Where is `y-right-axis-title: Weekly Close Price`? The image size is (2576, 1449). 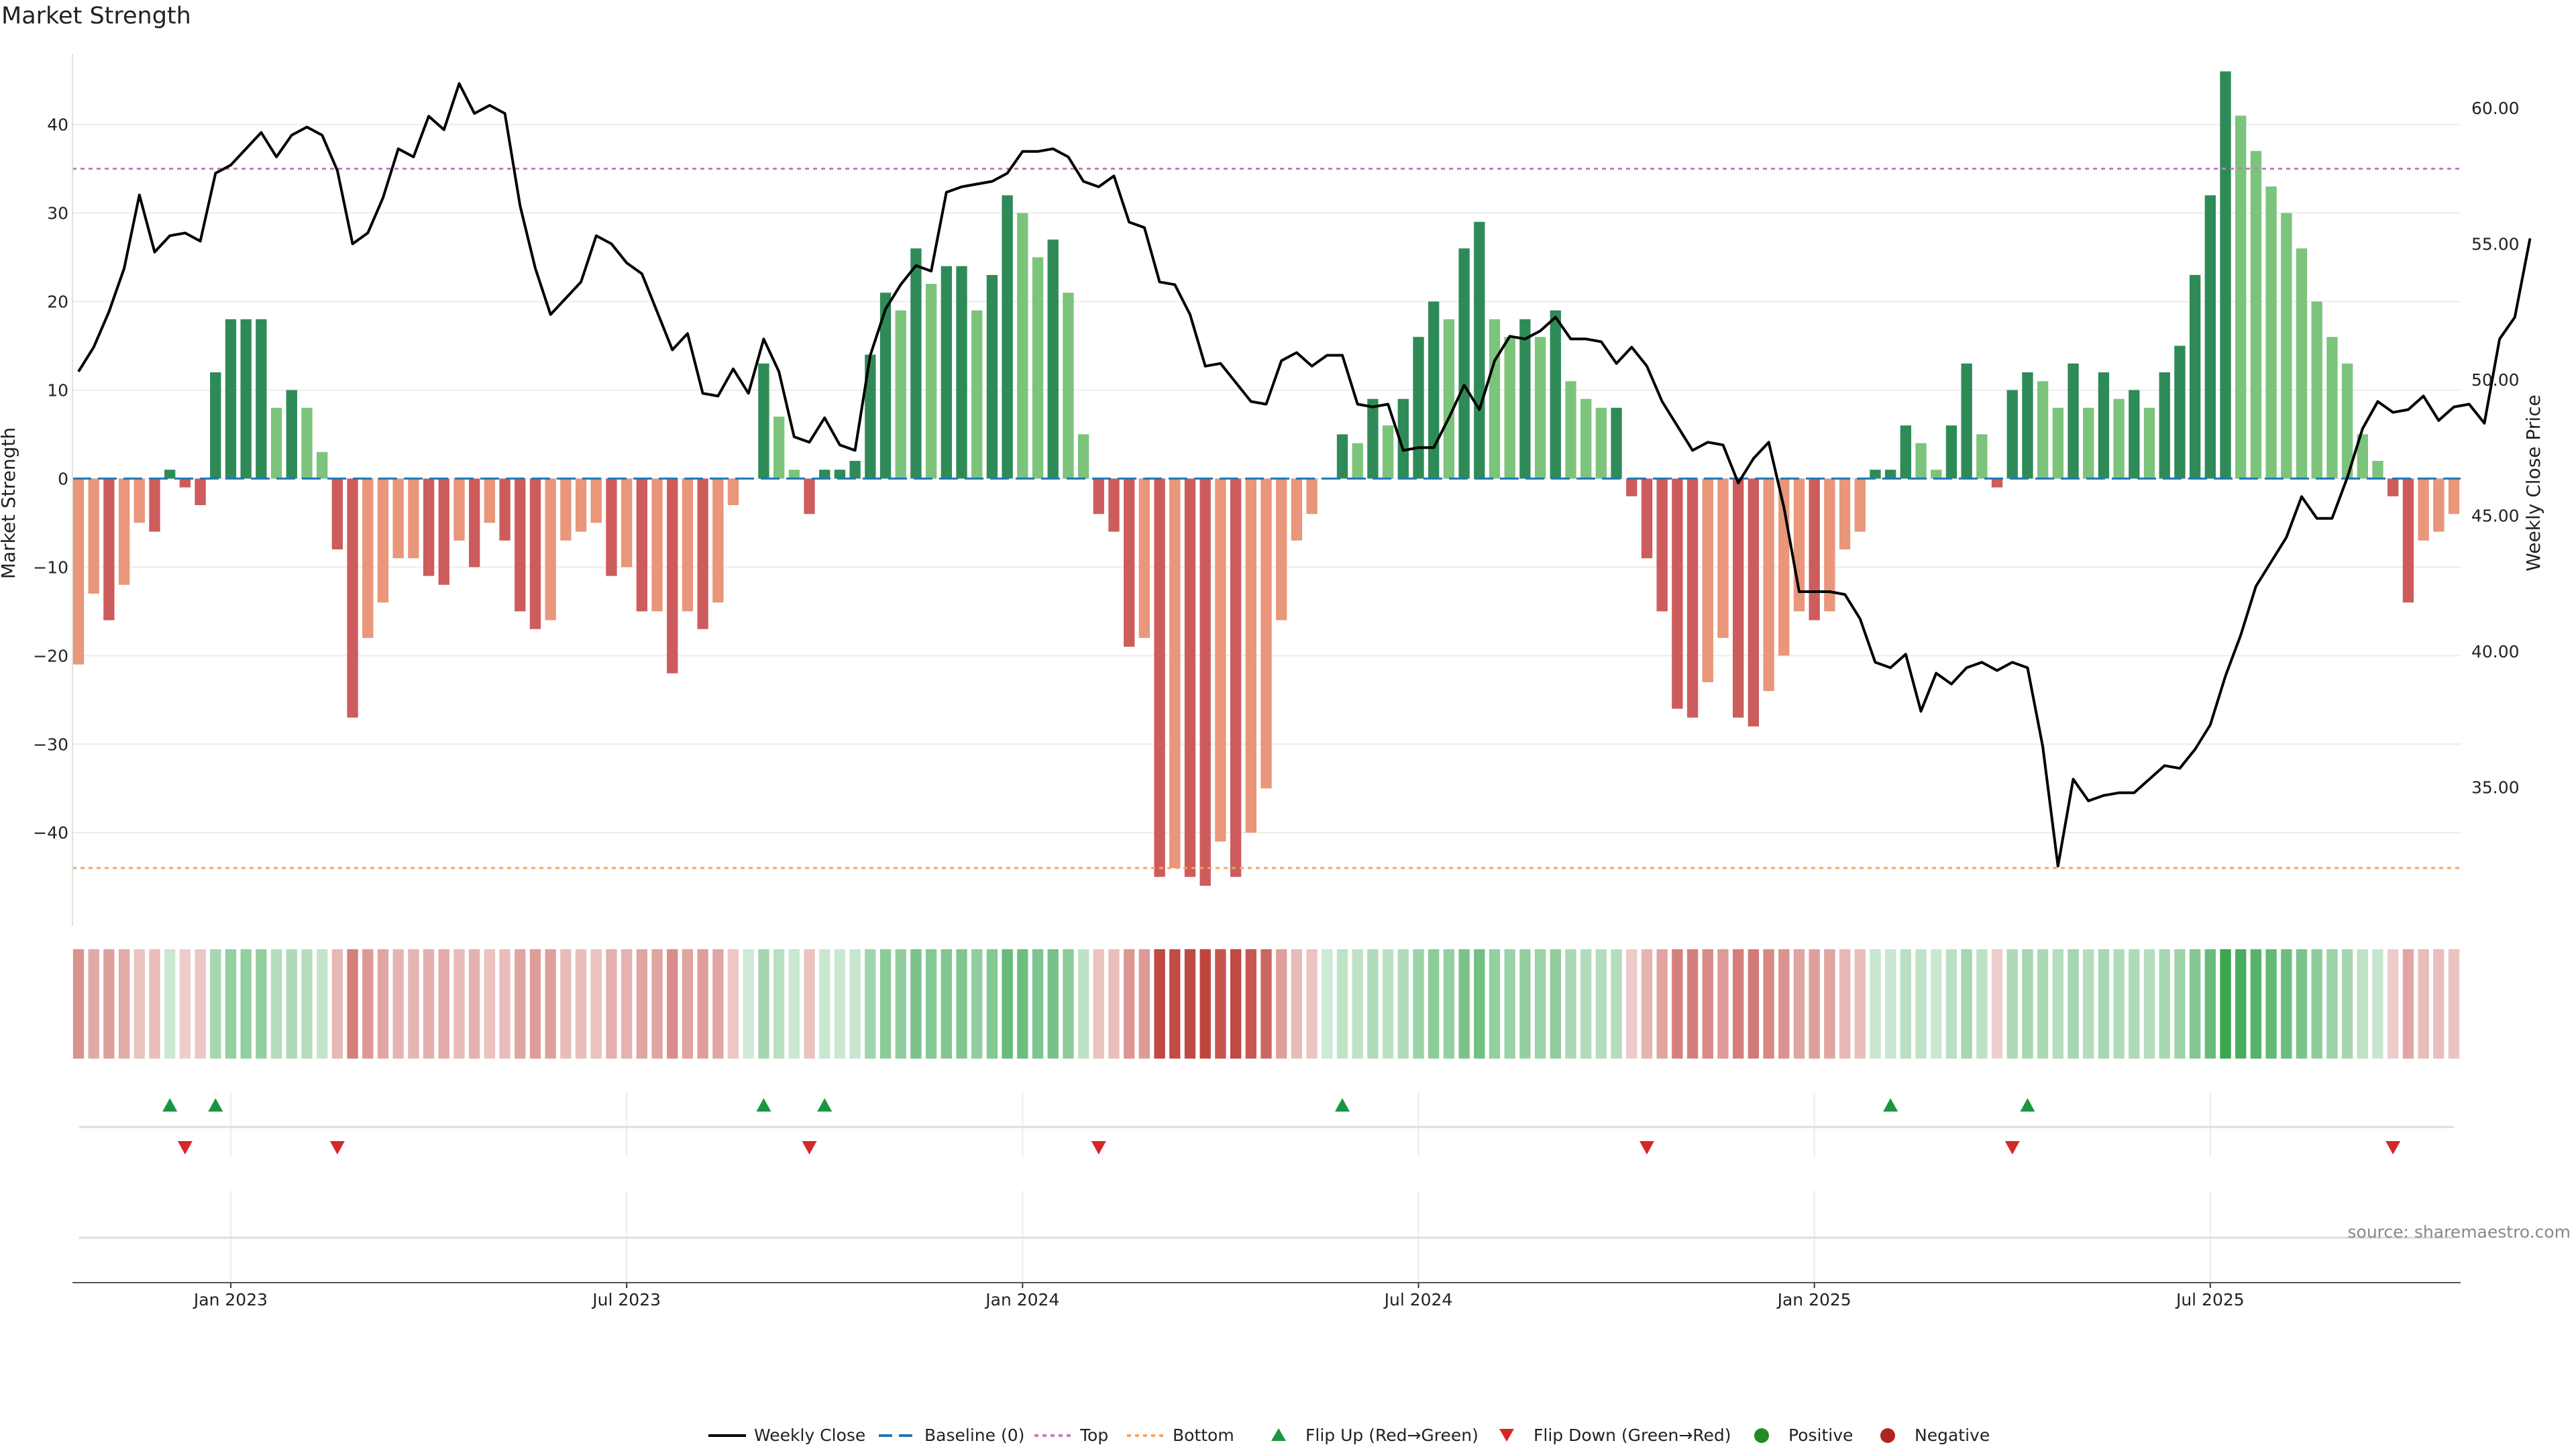
y-right-axis-title: Weekly Close Price is located at coordinates (2533, 482).